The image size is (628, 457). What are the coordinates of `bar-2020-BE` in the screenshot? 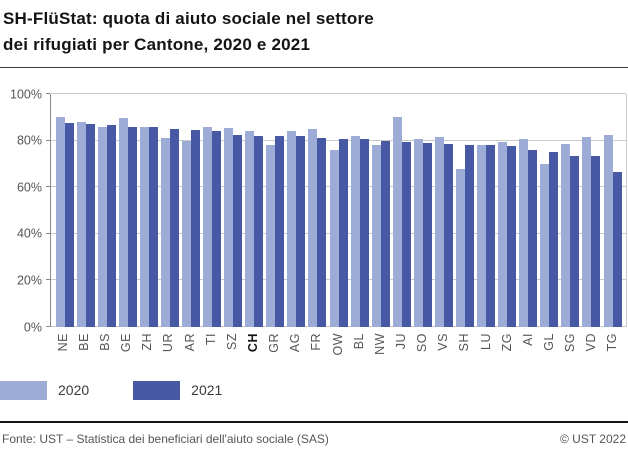 It's located at (81, 224).